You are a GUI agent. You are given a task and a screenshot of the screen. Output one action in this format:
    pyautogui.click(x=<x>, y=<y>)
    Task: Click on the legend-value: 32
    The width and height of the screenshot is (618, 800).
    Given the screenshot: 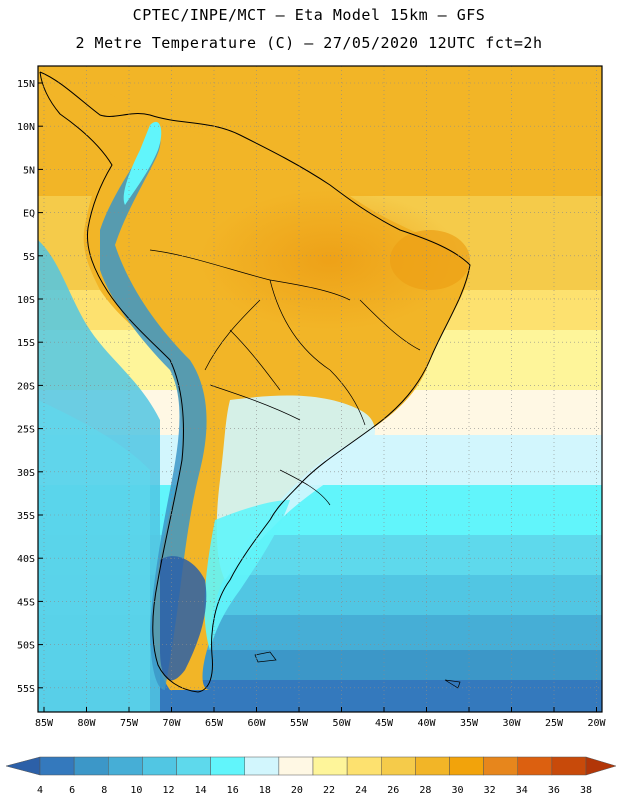 What is the action you would take?
    pyautogui.click(x=490, y=790)
    